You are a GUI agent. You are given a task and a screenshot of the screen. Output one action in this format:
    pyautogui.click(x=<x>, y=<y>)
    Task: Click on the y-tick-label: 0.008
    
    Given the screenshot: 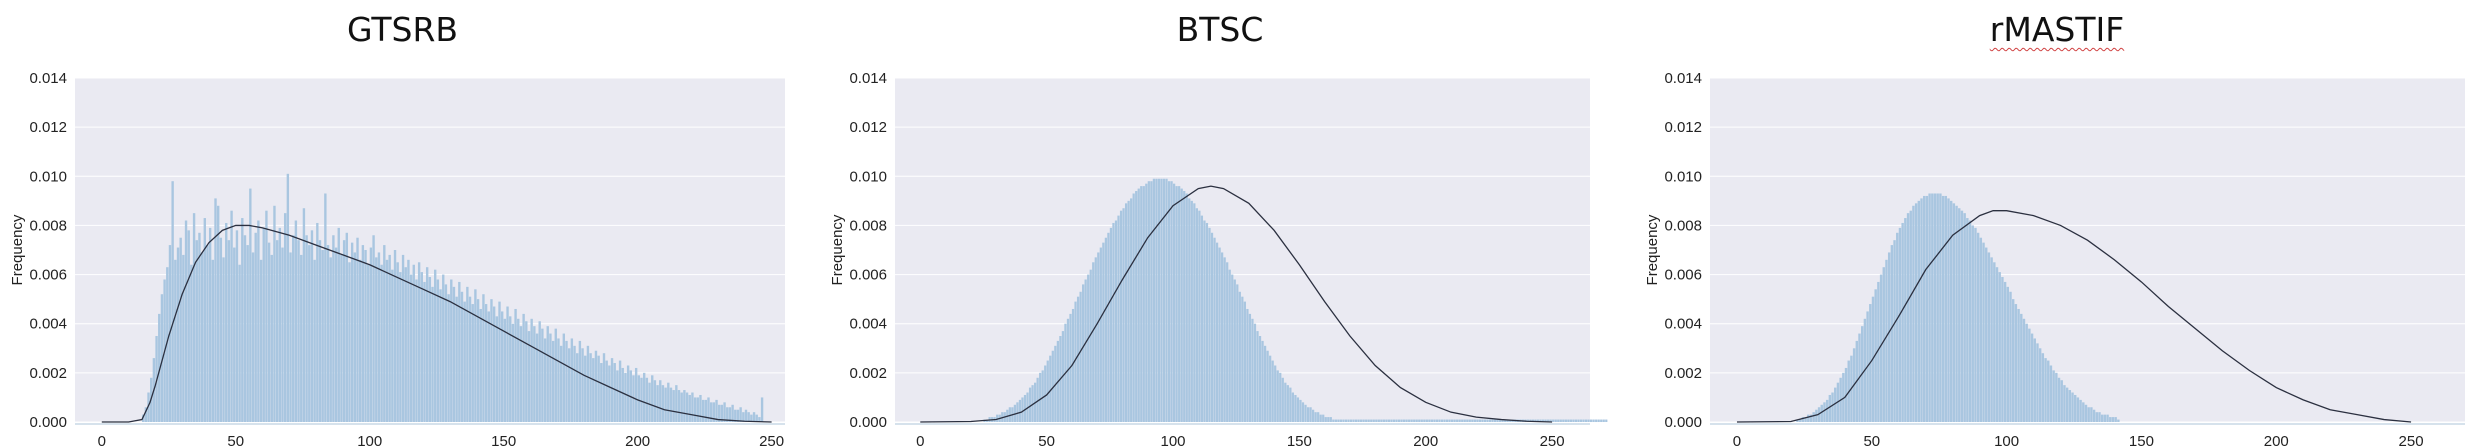 What is the action you would take?
    pyautogui.click(x=1683, y=225)
    